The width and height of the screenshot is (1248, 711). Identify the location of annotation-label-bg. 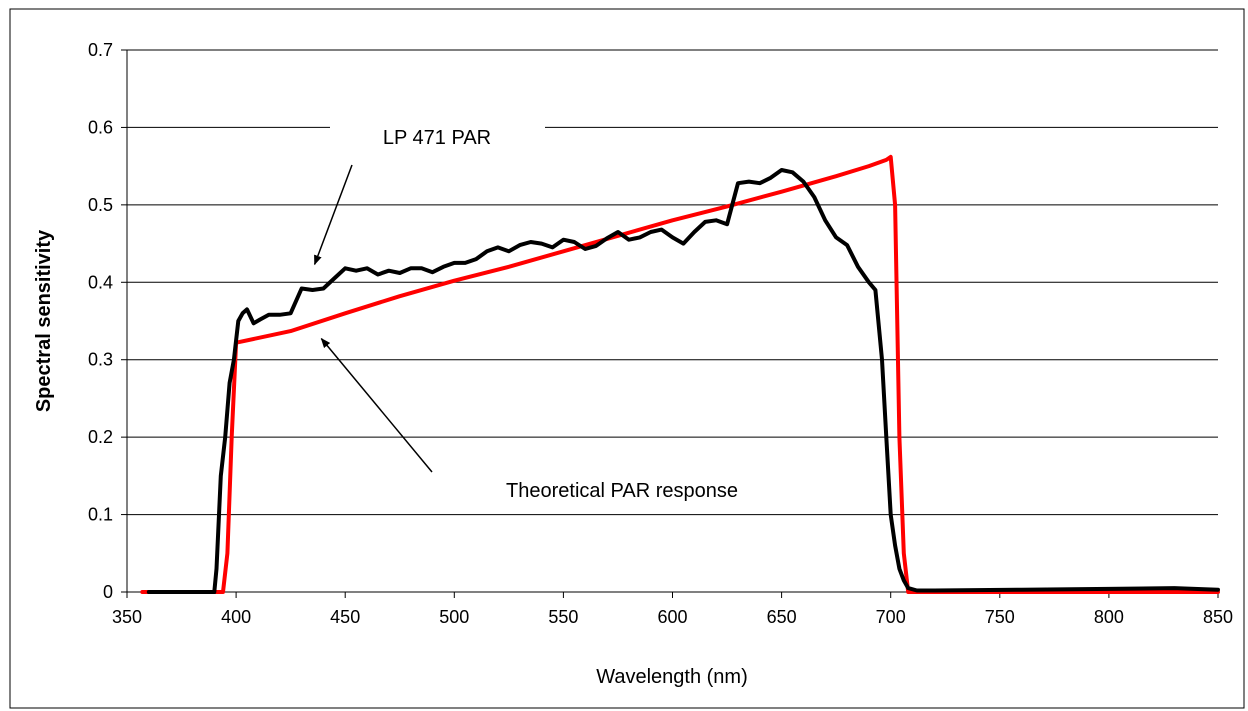
(437, 133).